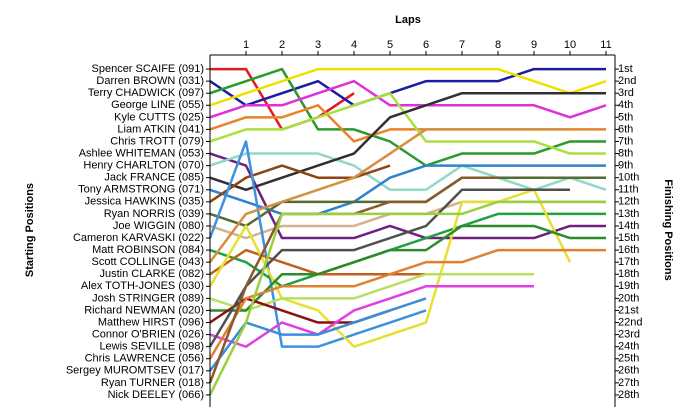  Describe the element at coordinates (141, 153) in the screenshot. I see `starting-position-label: Ashlee WHITEMAN (053)` at that location.